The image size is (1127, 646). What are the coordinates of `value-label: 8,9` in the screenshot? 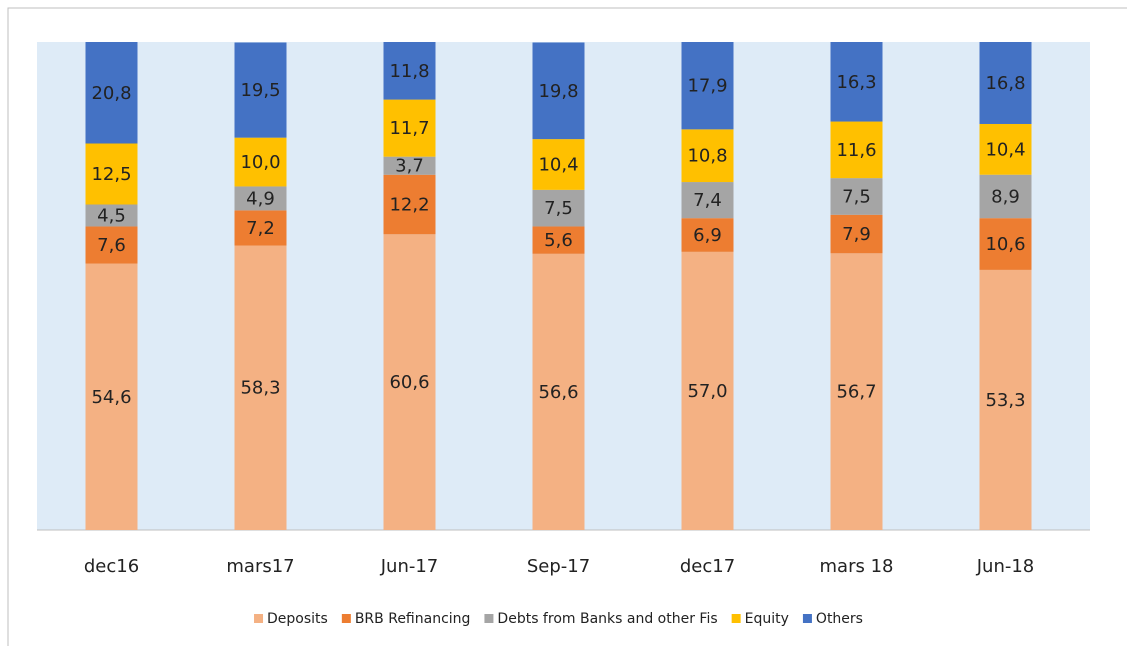 It's located at (1005, 196).